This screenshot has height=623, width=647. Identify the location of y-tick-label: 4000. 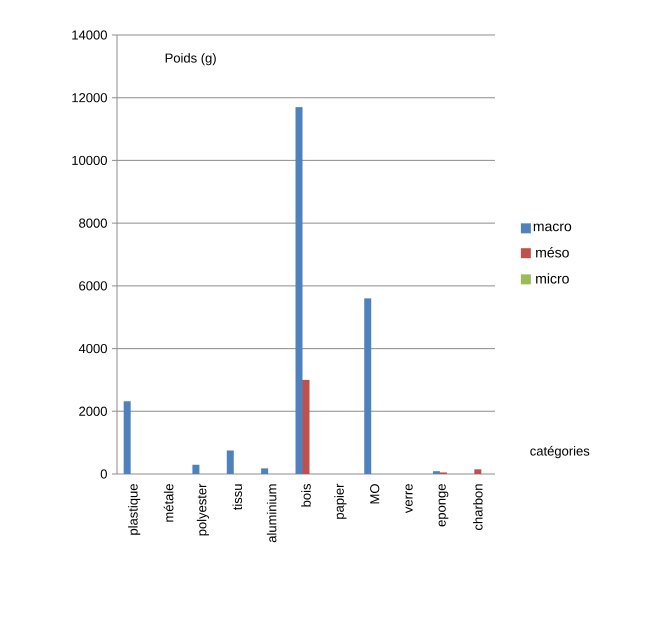
(92, 349).